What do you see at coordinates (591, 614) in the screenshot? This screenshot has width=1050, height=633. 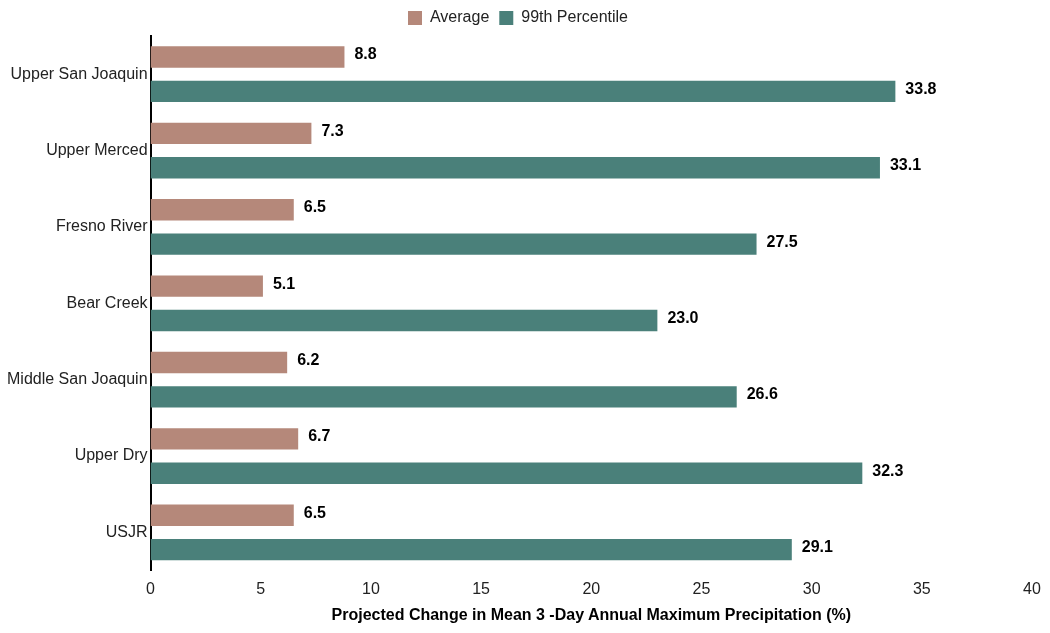 I see `x-axis-title: Projected Change in Mean 3 -Day Annual Maximum Precipitation (%)` at bounding box center [591, 614].